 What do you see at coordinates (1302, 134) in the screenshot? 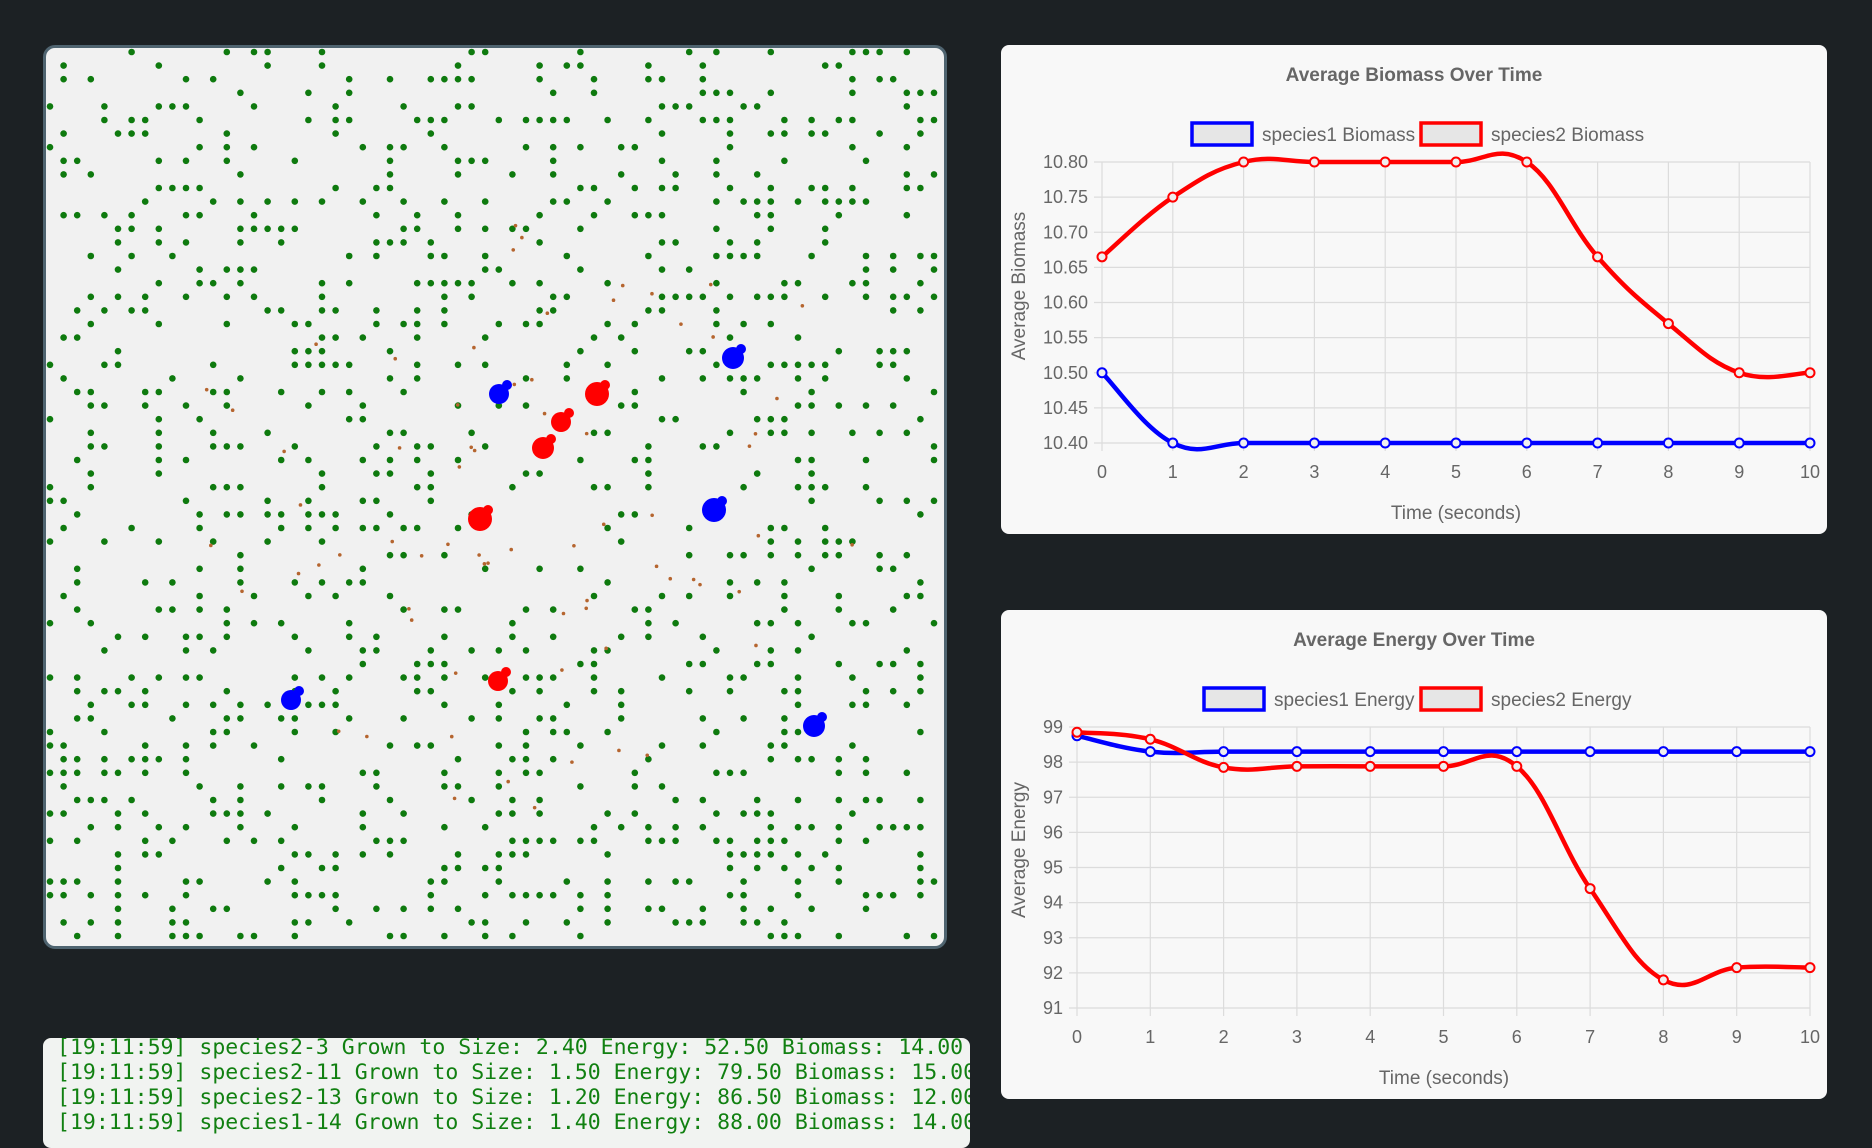
I see `legend-item-species1-biomass: species1 Biomass` at bounding box center [1302, 134].